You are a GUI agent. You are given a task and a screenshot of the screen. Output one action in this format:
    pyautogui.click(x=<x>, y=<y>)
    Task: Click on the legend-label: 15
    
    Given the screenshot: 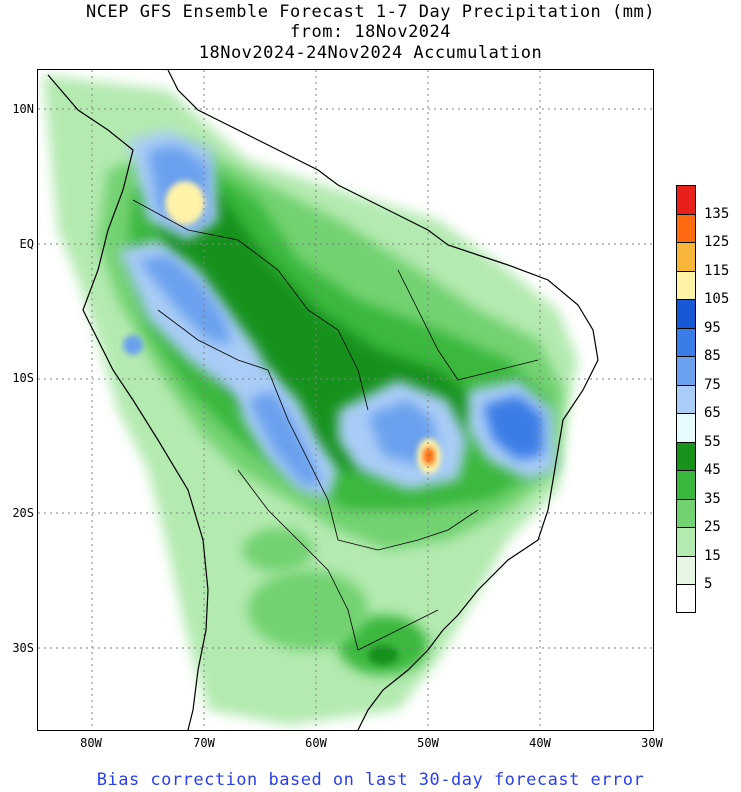 What is the action you would take?
    pyautogui.click(x=712, y=555)
    